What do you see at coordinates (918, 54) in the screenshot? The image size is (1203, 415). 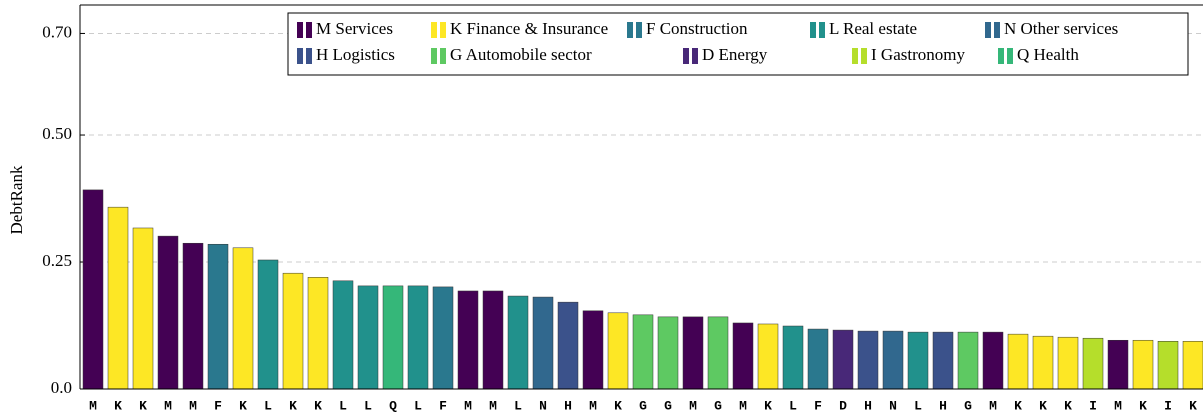 I see `legend-label: I Gastronomy` at bounding box center [918, 54].